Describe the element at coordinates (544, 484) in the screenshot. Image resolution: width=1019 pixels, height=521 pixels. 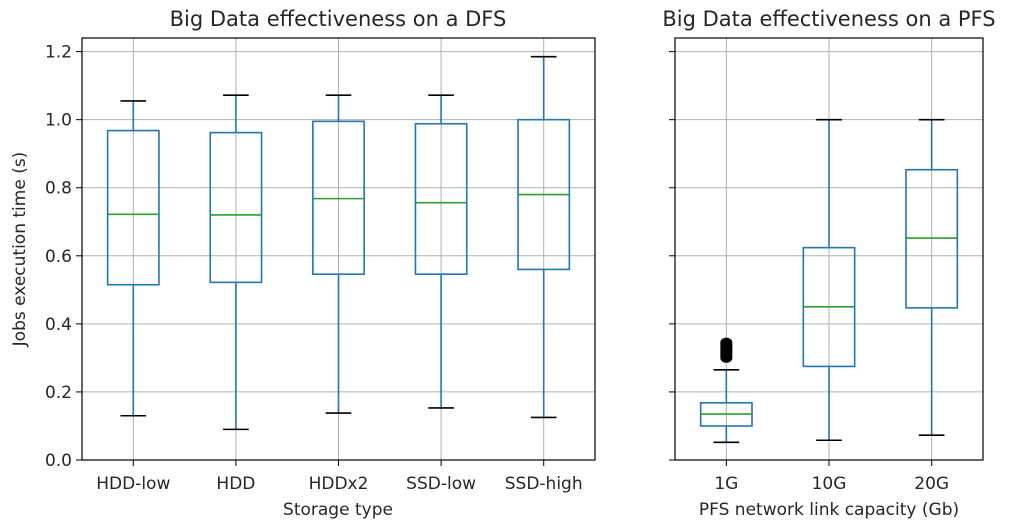
I see `x-tick-label: SSD-high` at that location.